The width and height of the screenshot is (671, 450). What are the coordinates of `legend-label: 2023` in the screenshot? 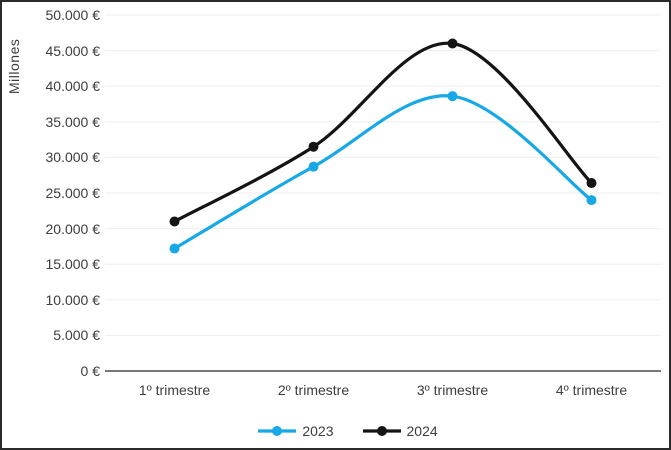 It's located at (318, 431).